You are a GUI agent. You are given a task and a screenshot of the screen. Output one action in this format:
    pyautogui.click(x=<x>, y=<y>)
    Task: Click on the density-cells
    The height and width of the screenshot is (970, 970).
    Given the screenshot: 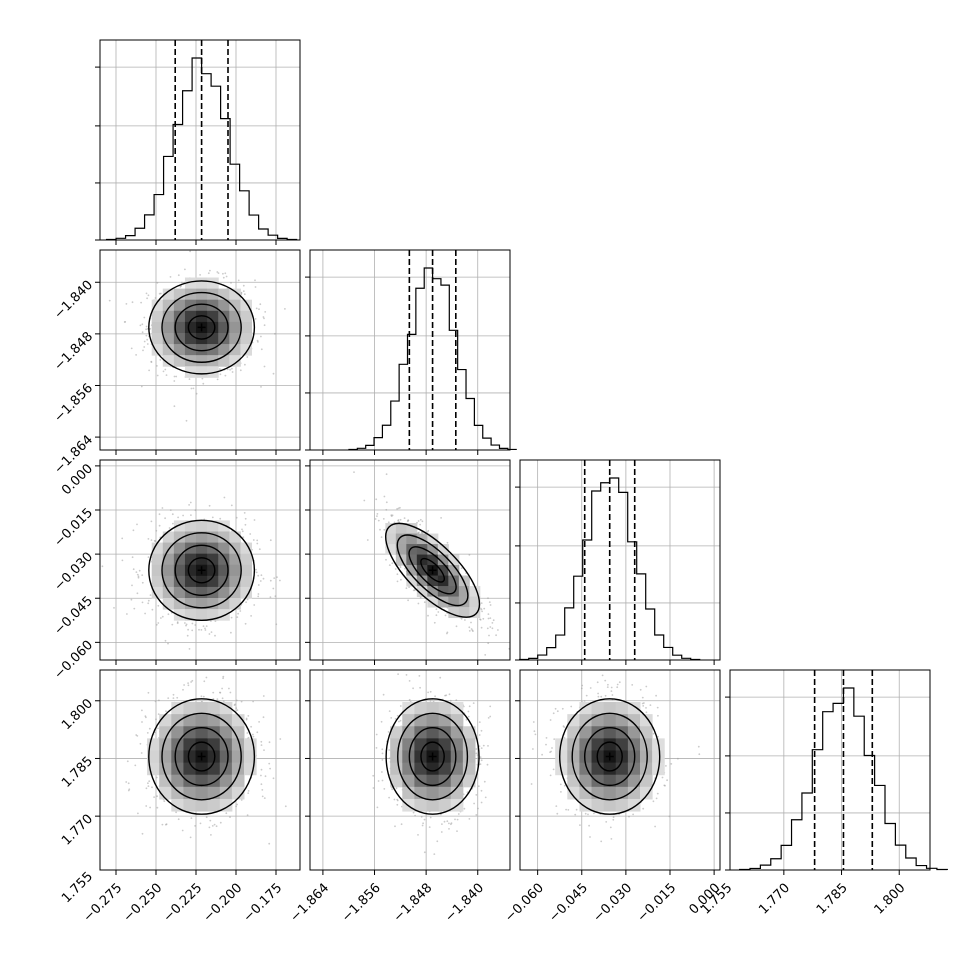 What is the action you would take?
    pyautogui.click(x=201, y=570)
    